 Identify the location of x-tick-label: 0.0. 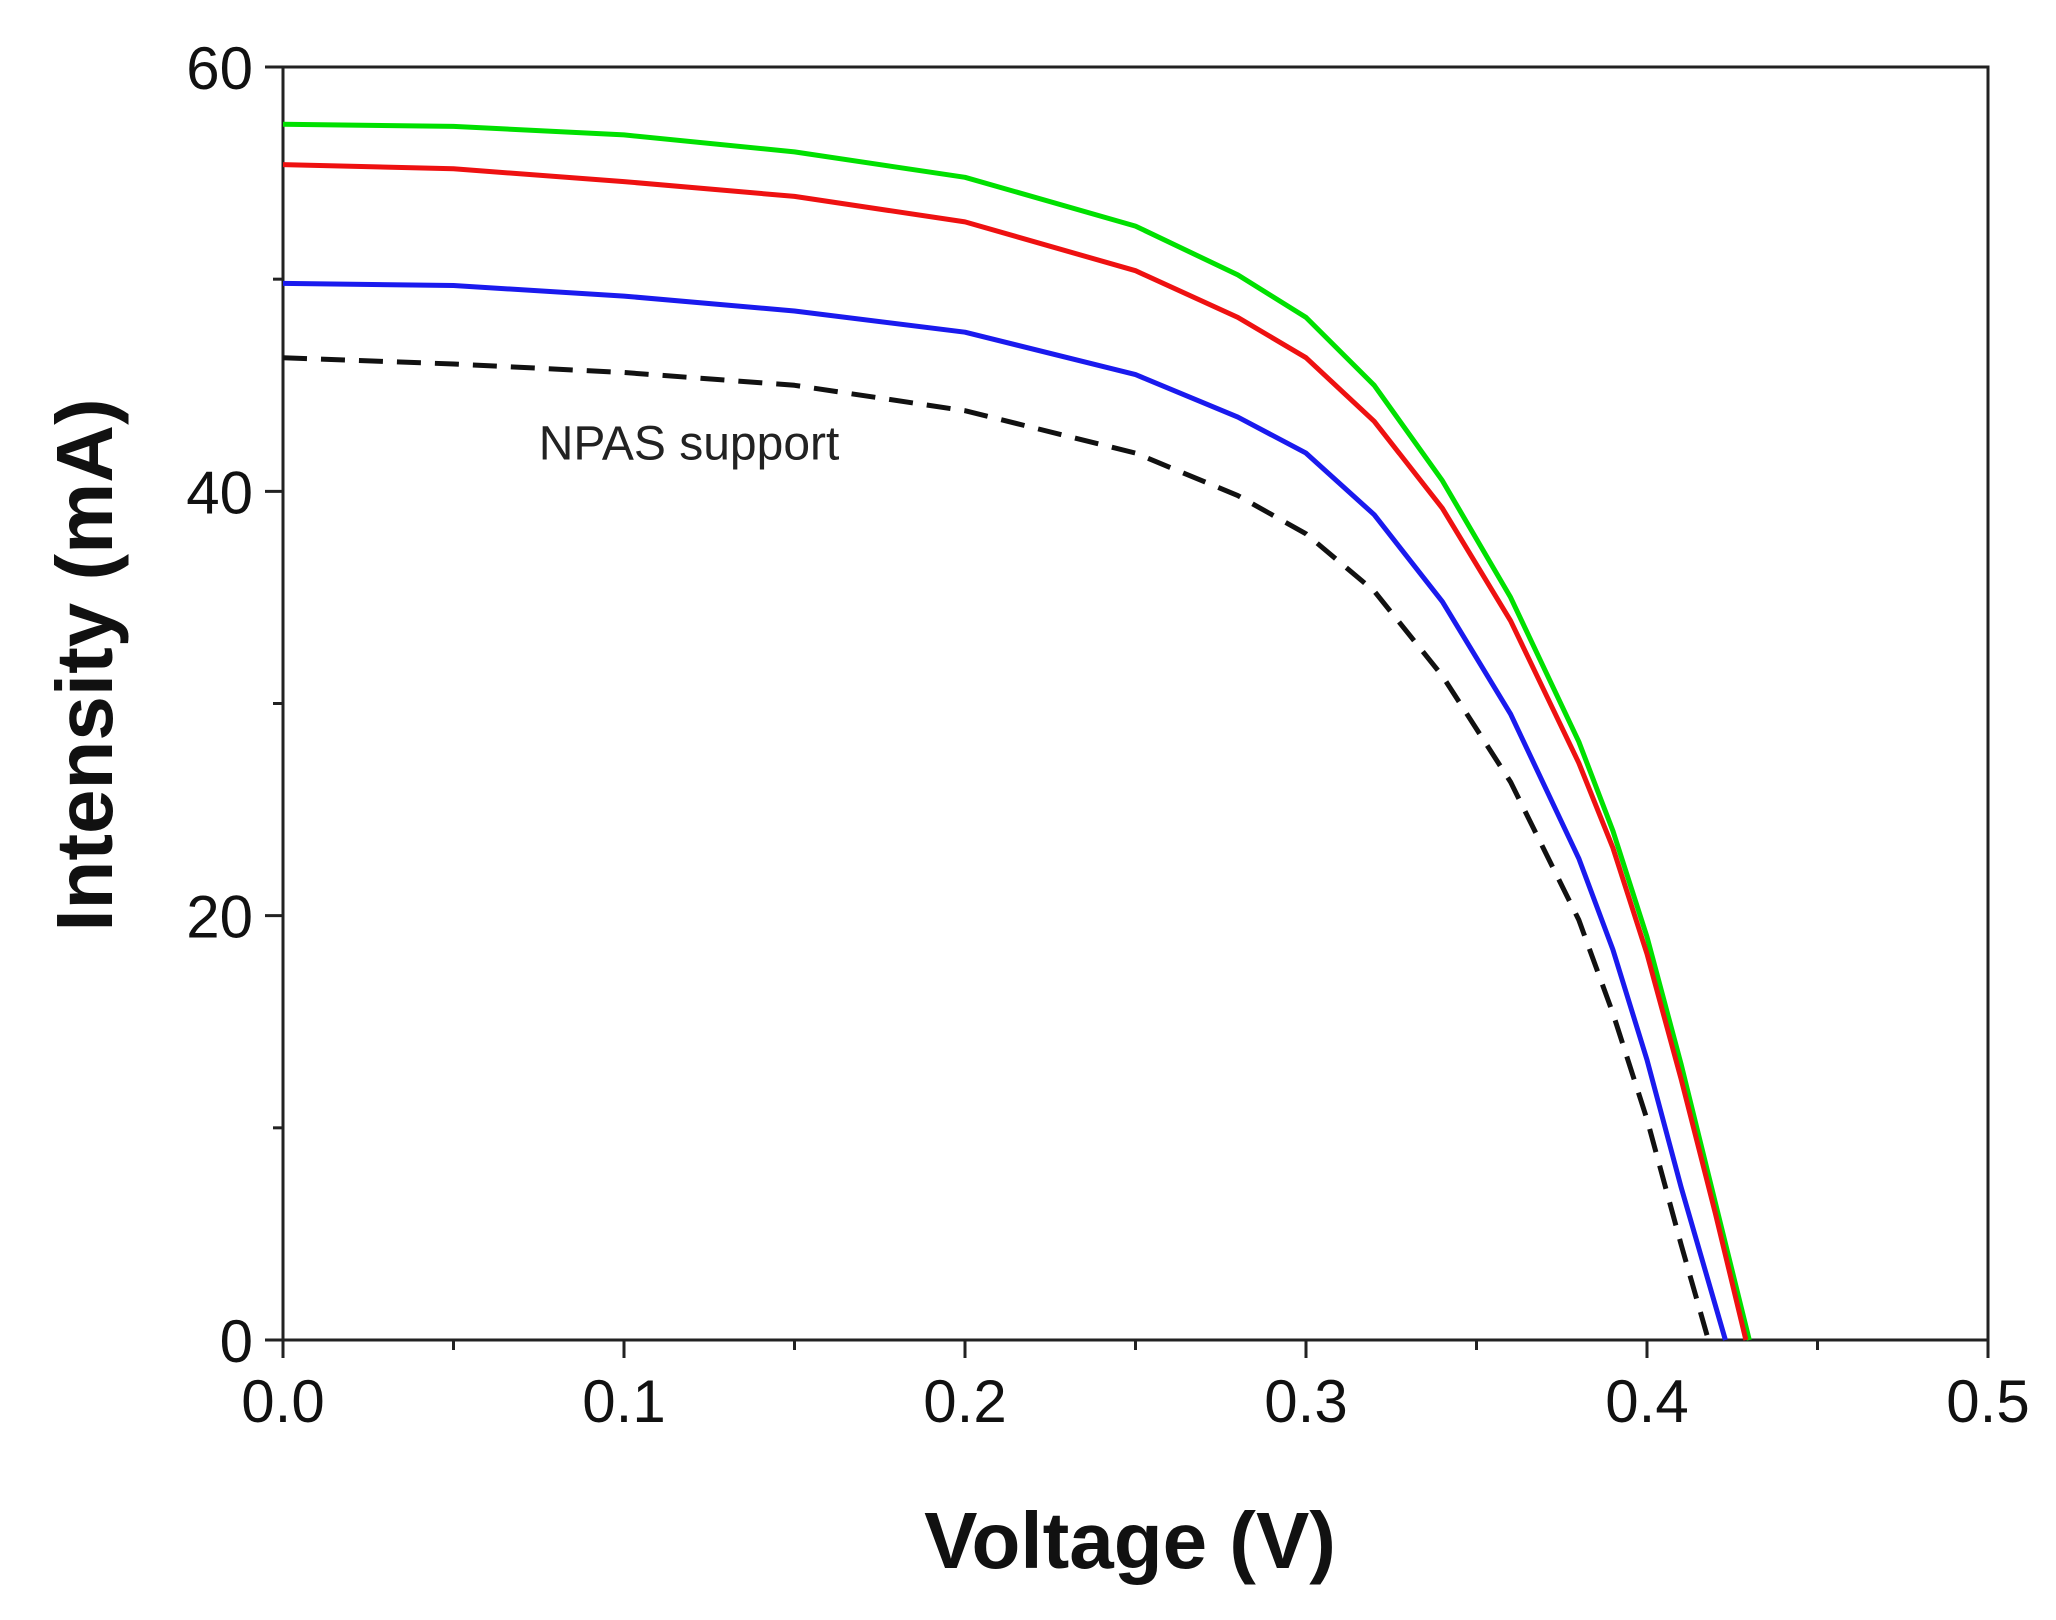
(282, 1401).